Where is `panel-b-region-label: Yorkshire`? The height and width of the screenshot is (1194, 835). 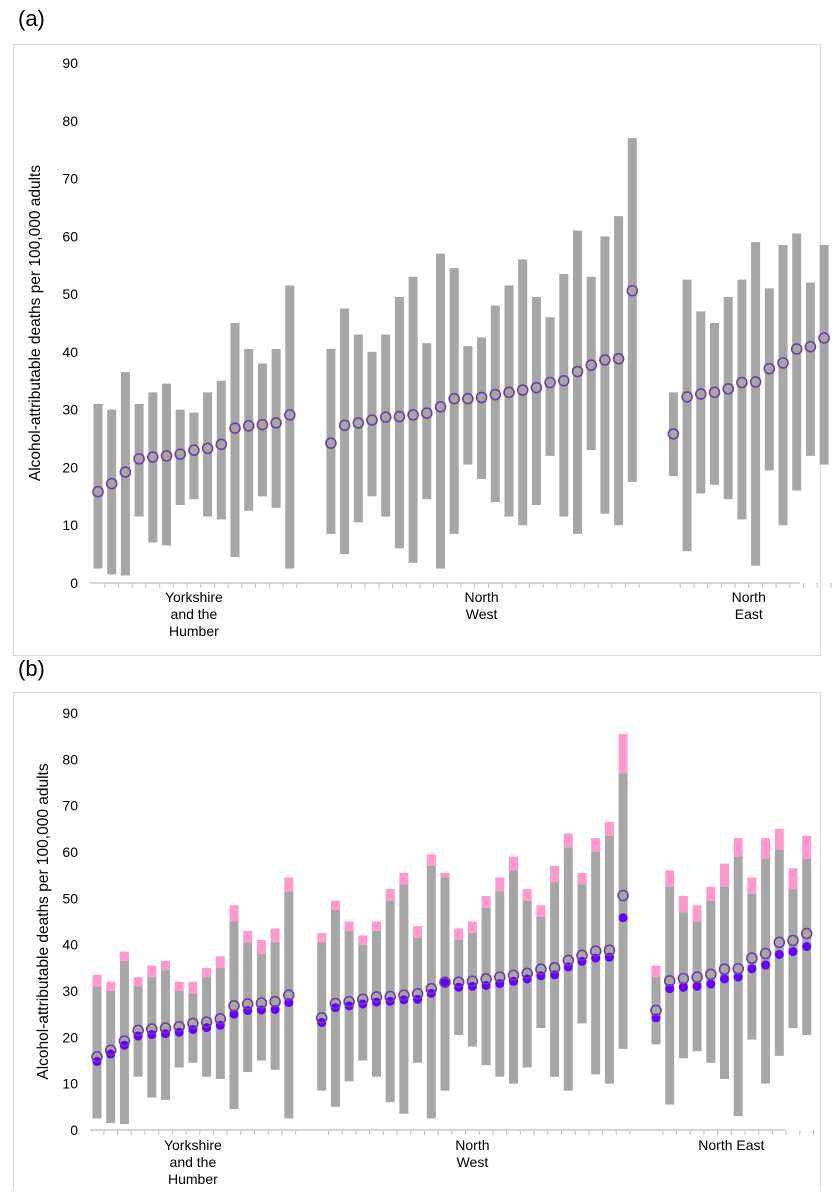
panel-b-region-label: Yorkshire is located at coordinates (193, 1145).